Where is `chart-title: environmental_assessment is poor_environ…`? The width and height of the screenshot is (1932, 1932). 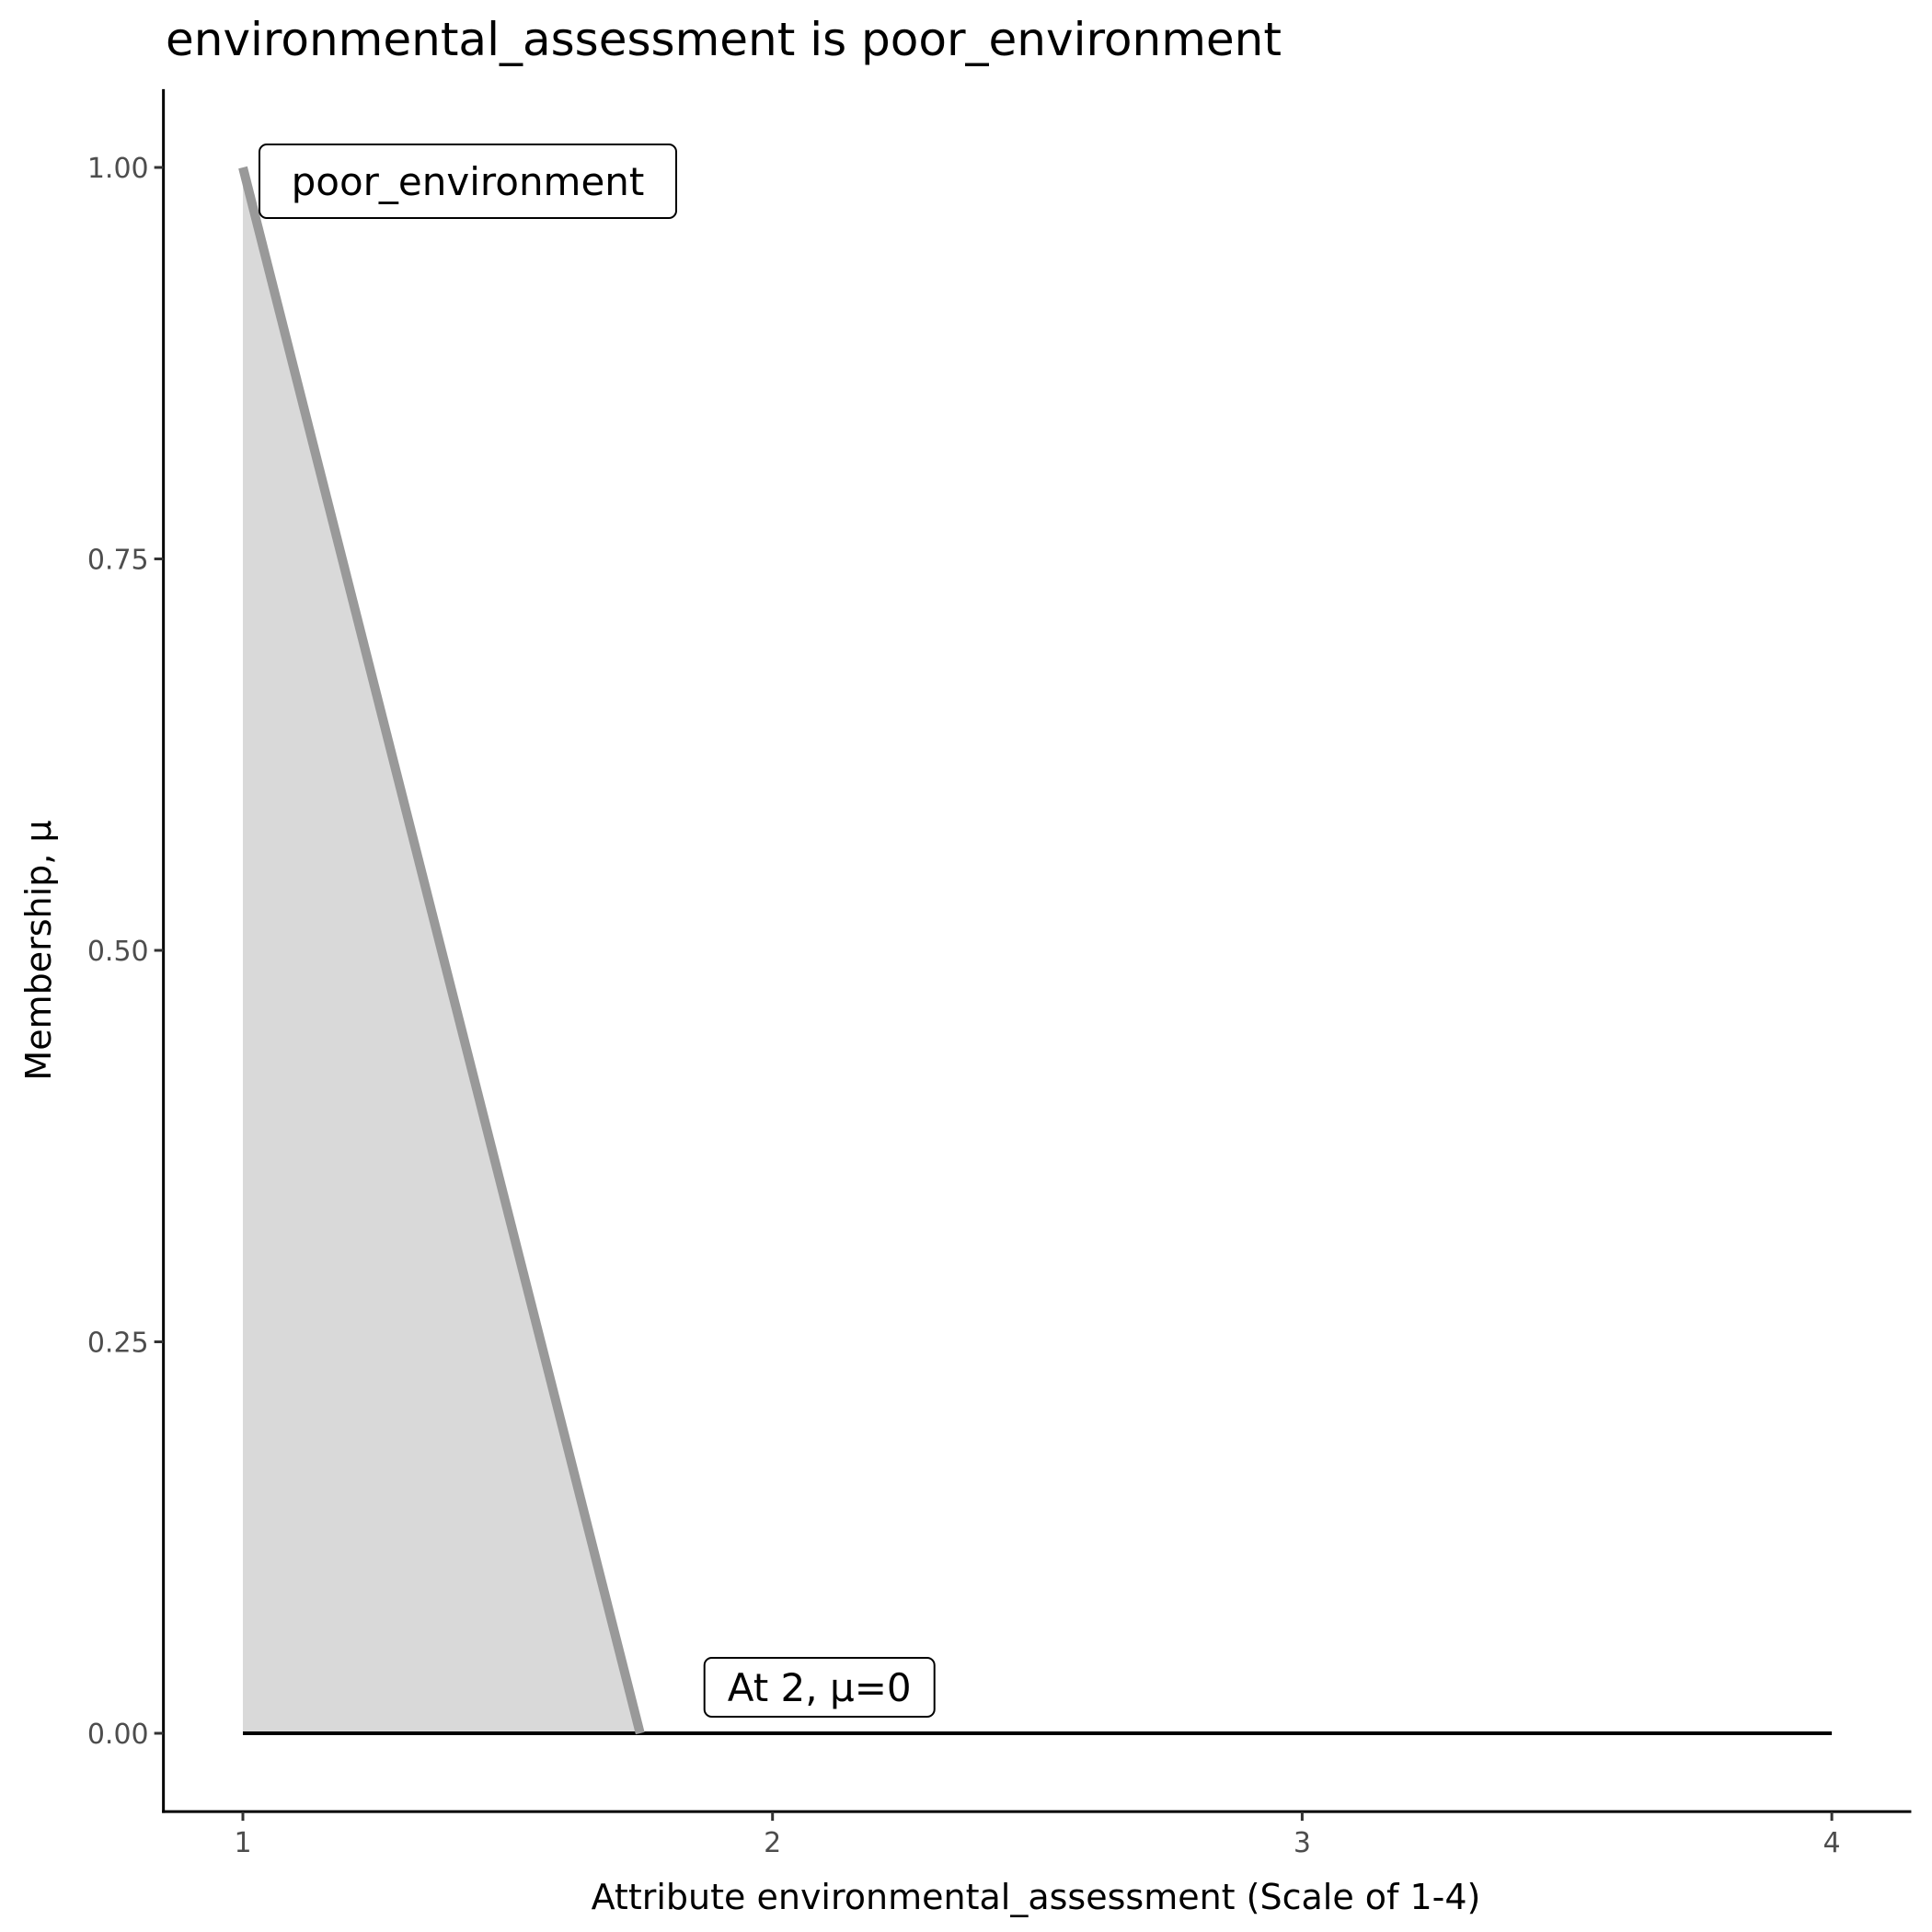 chart-title: environmental_assessment is poor_environ… is located at coordinates (724, 39).